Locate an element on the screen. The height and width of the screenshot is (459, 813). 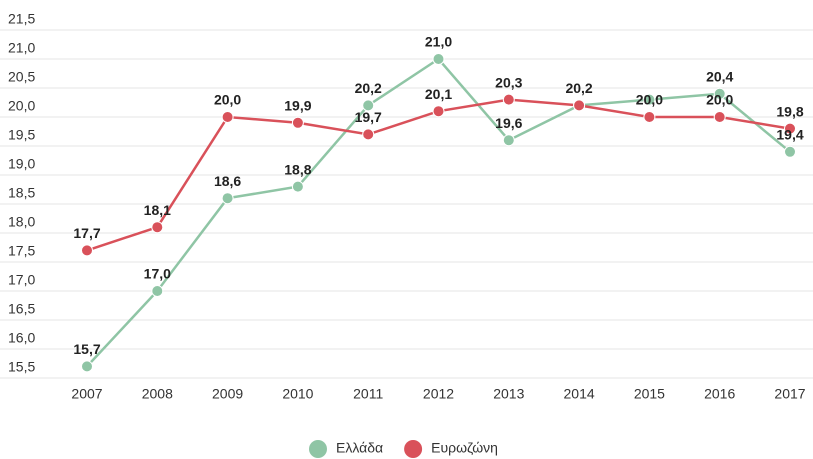
y-tick-label: 15,5 is located at coordinates (21, 367).